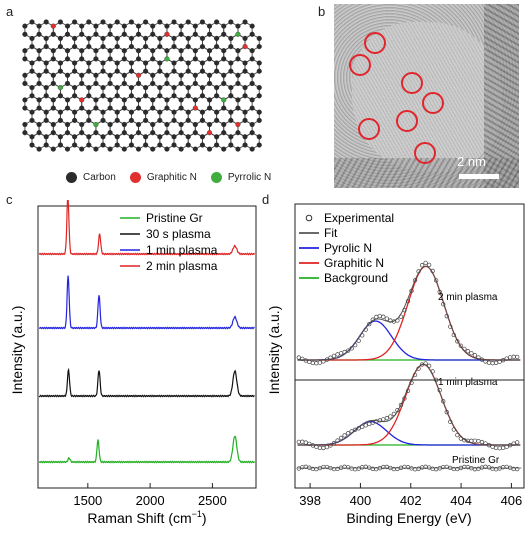 The image size is (529, 546). Describe the element at coordinates (322, 11) in the screenshot. I see `panel-letter-b: b` at that location.